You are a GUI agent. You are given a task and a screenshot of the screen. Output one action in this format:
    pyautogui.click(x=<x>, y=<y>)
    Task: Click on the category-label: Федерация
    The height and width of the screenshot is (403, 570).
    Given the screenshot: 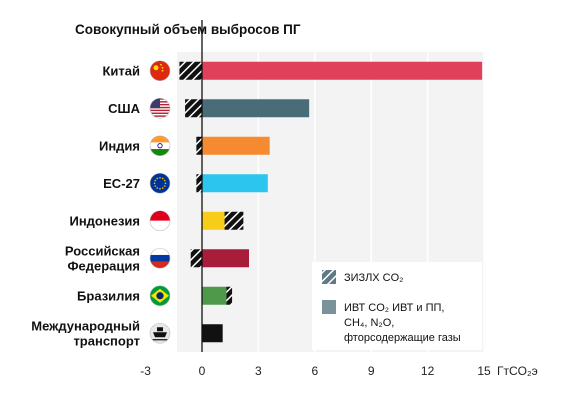 What is the action you would take?
    pyautogui.click(x=103, y=265)
    